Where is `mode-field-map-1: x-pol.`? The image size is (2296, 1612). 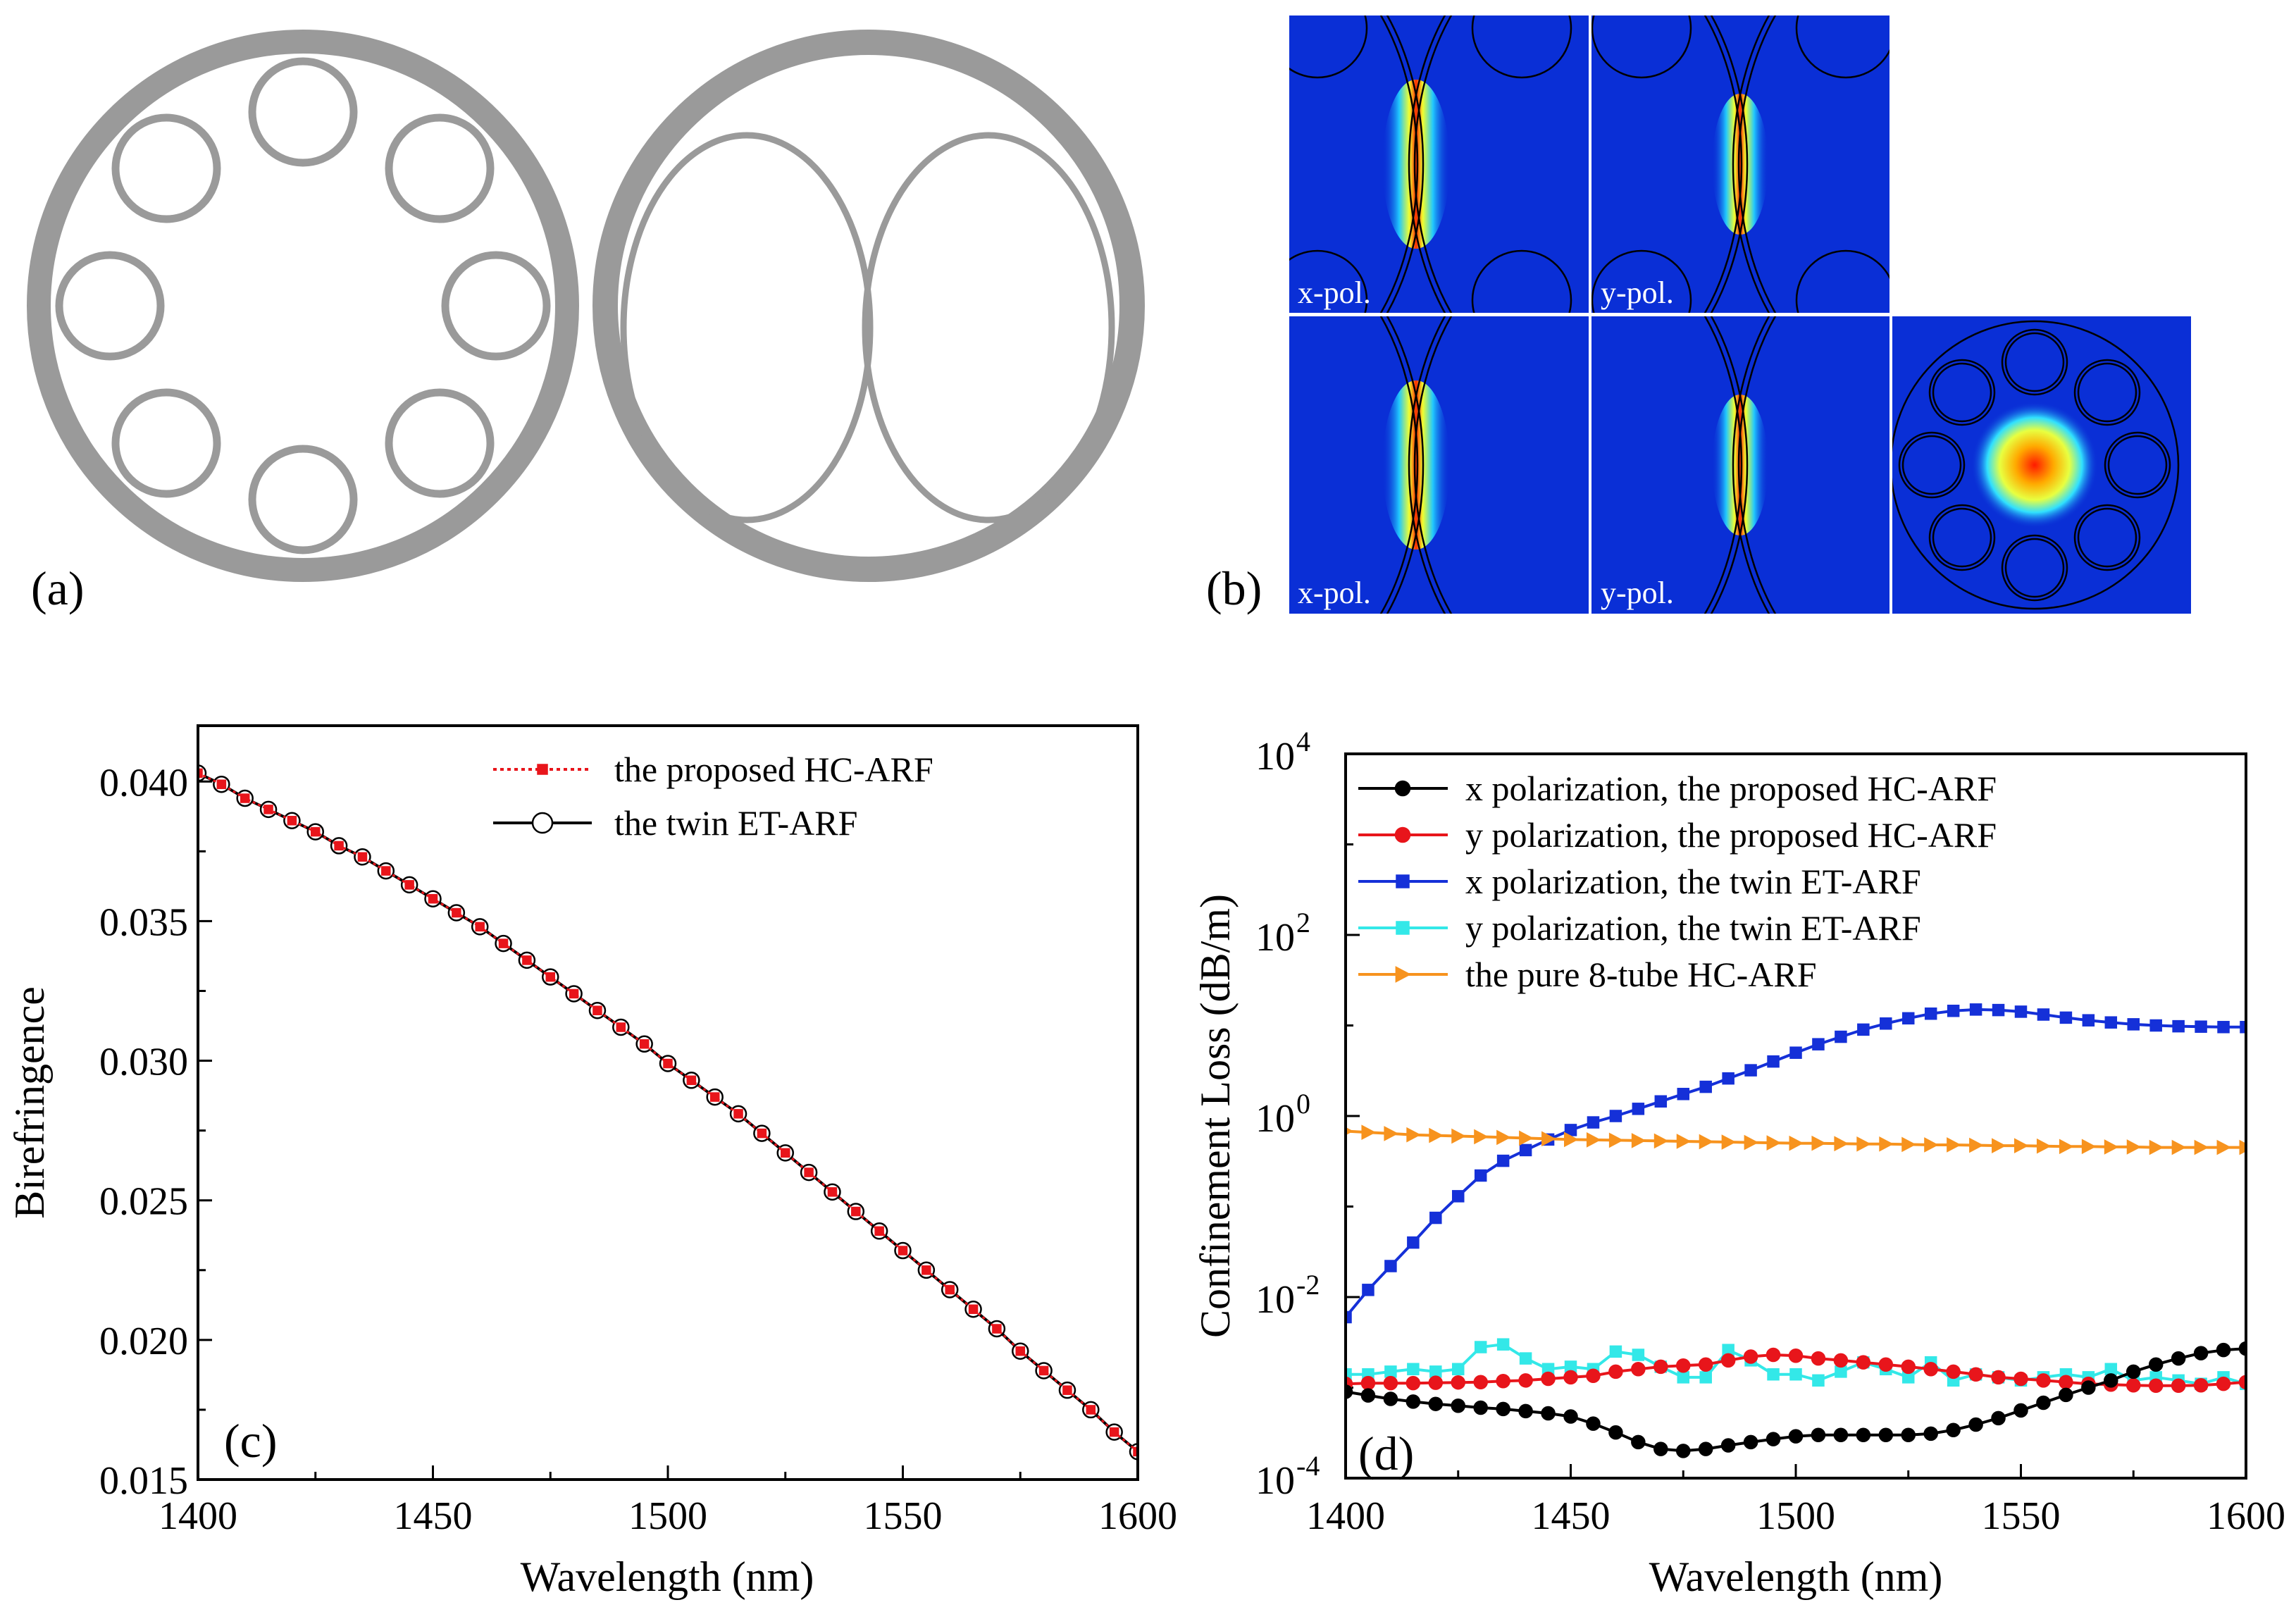
mode-field-map-1: x-pol. is located at coordinates (1439, 165).